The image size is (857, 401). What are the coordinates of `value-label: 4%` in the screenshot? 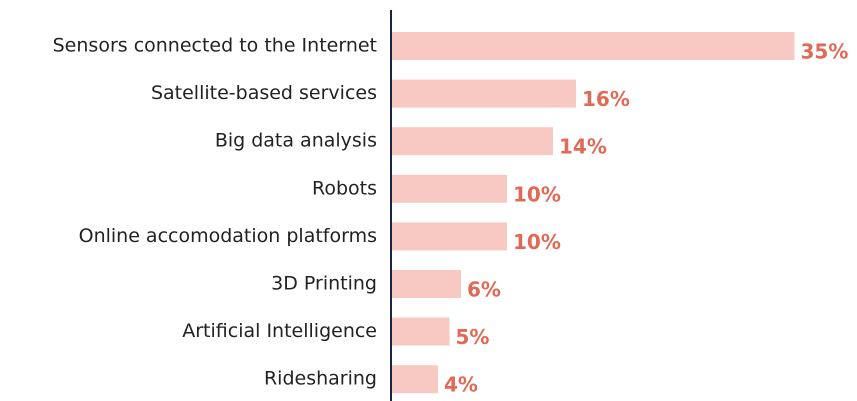 It's located at (461, 385).